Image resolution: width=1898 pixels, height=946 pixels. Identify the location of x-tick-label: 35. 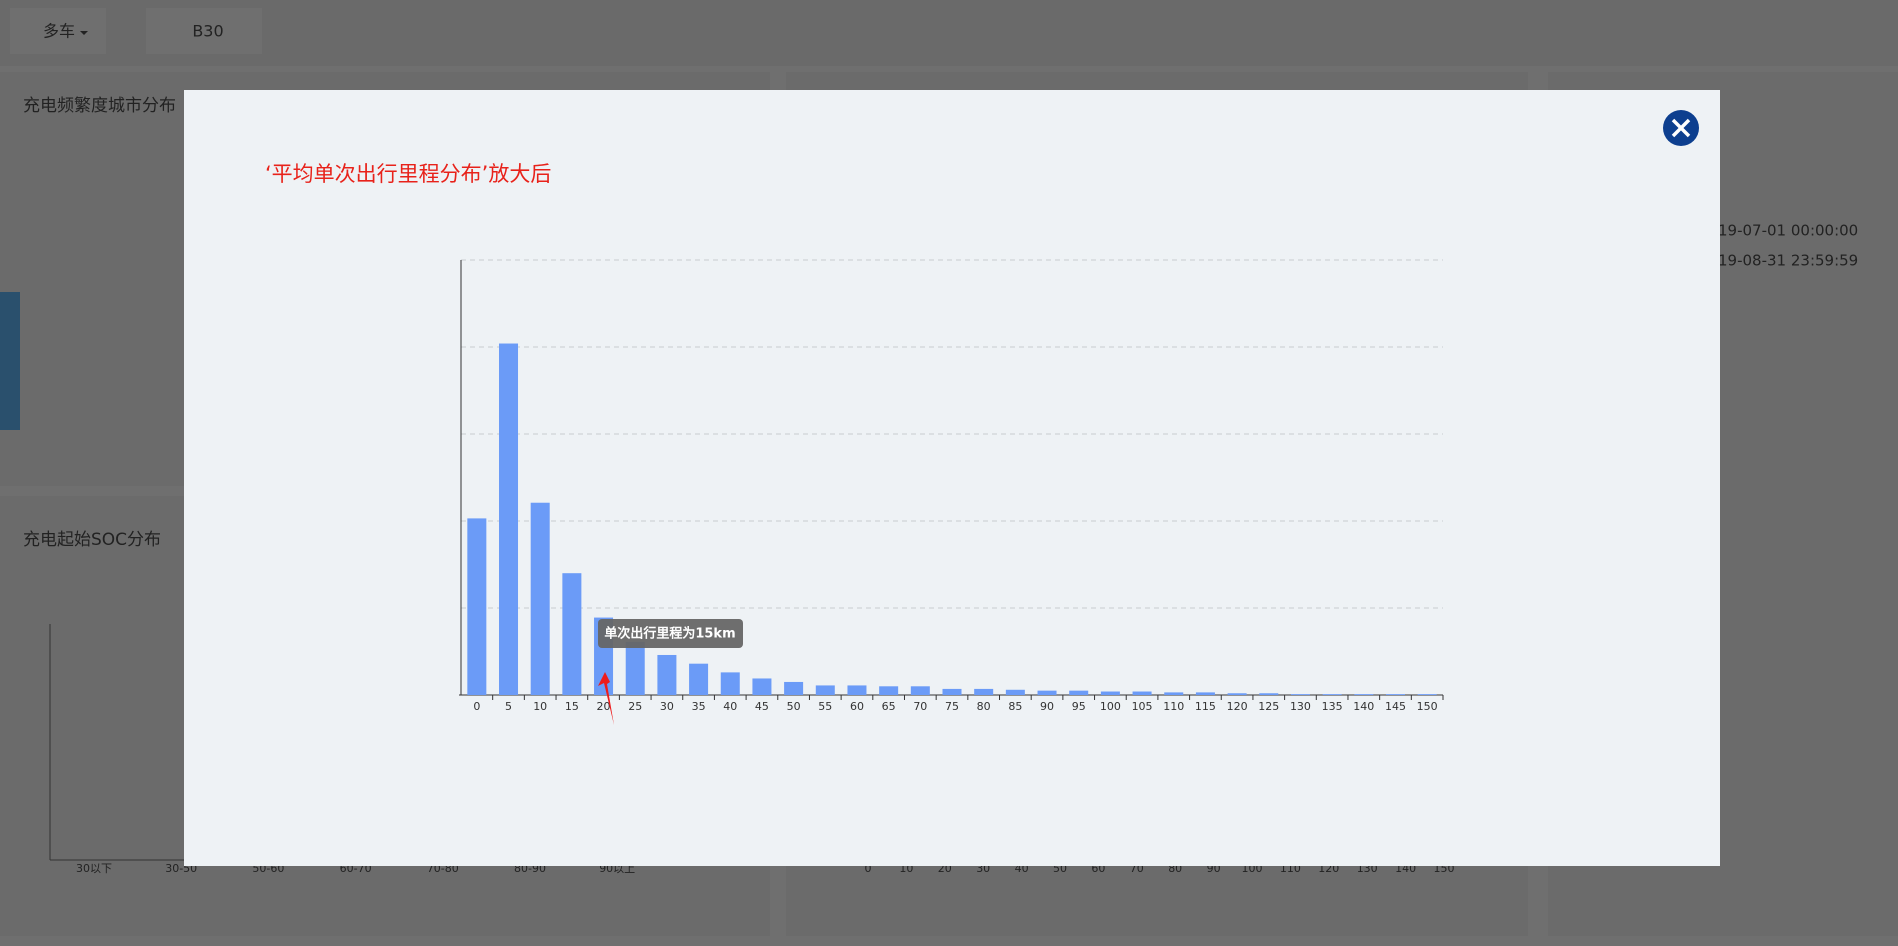
(699, 706).